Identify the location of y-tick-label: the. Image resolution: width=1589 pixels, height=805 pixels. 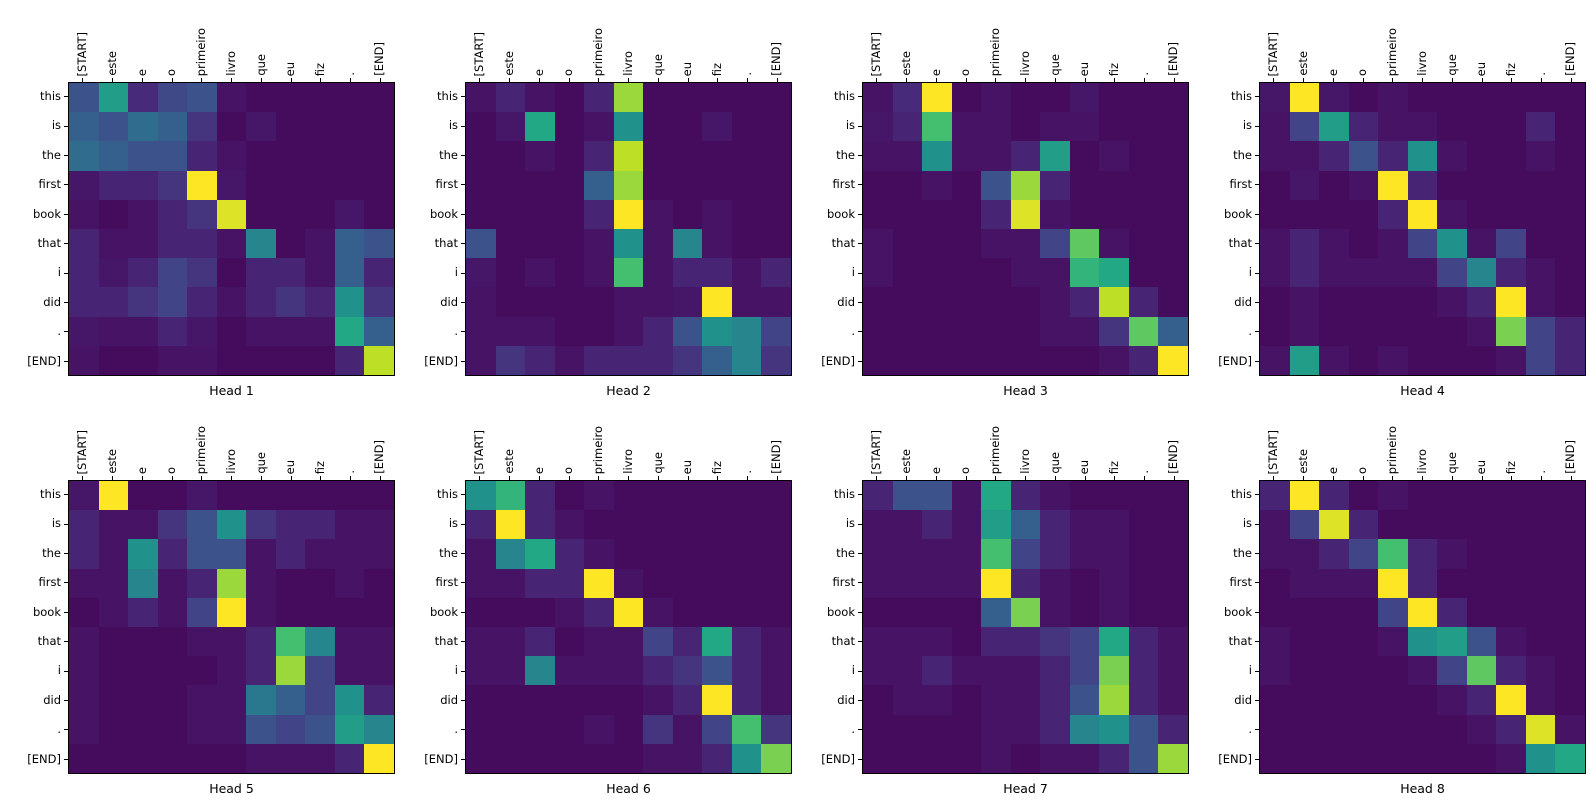
(1242, 154).